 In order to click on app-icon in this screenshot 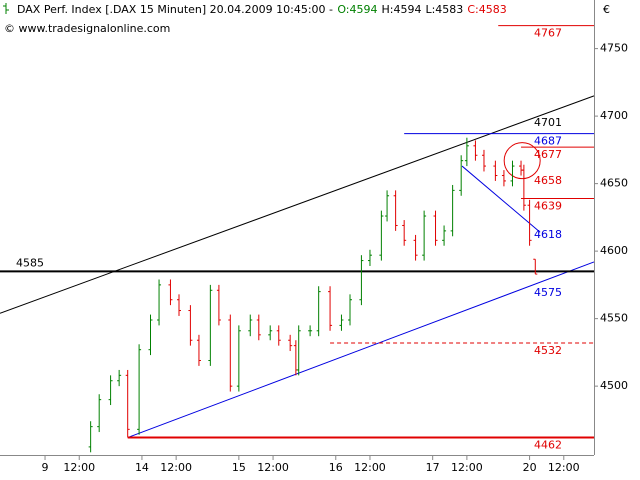, I will do `click(6, 8)`.